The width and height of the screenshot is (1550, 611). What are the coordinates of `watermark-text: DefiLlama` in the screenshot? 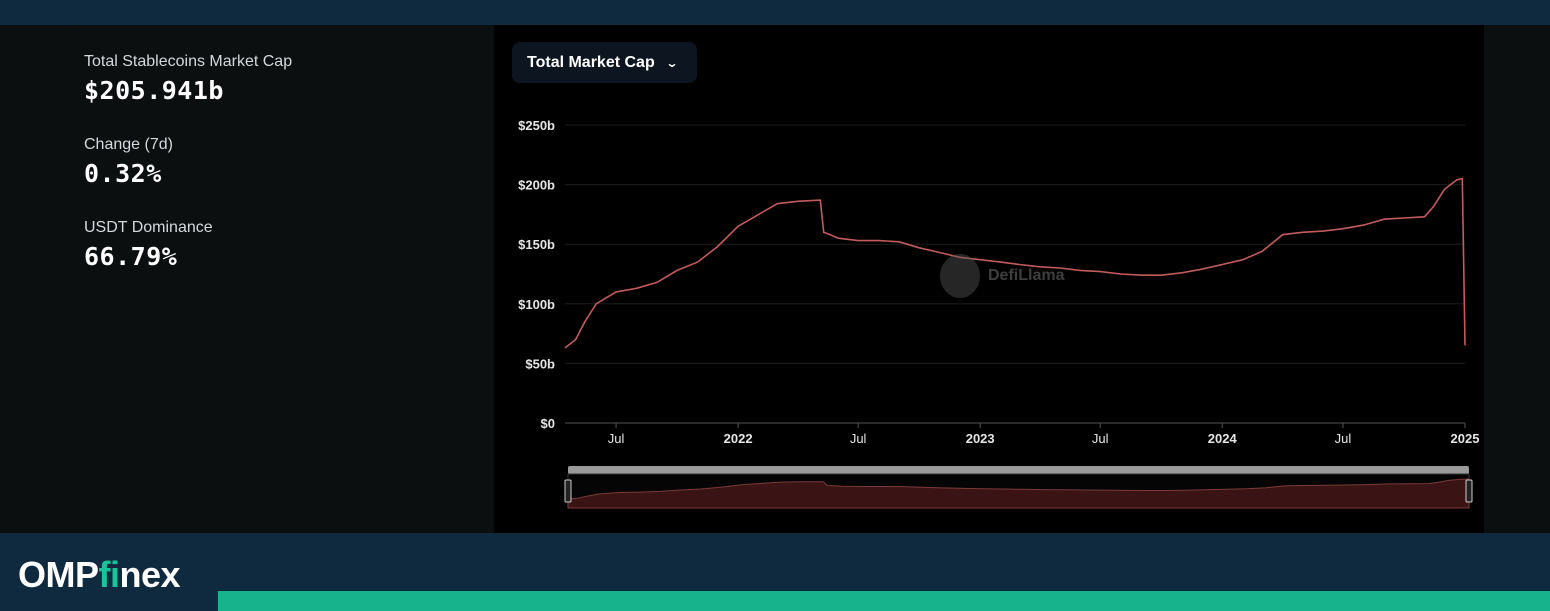 It's located at (1026, 275).